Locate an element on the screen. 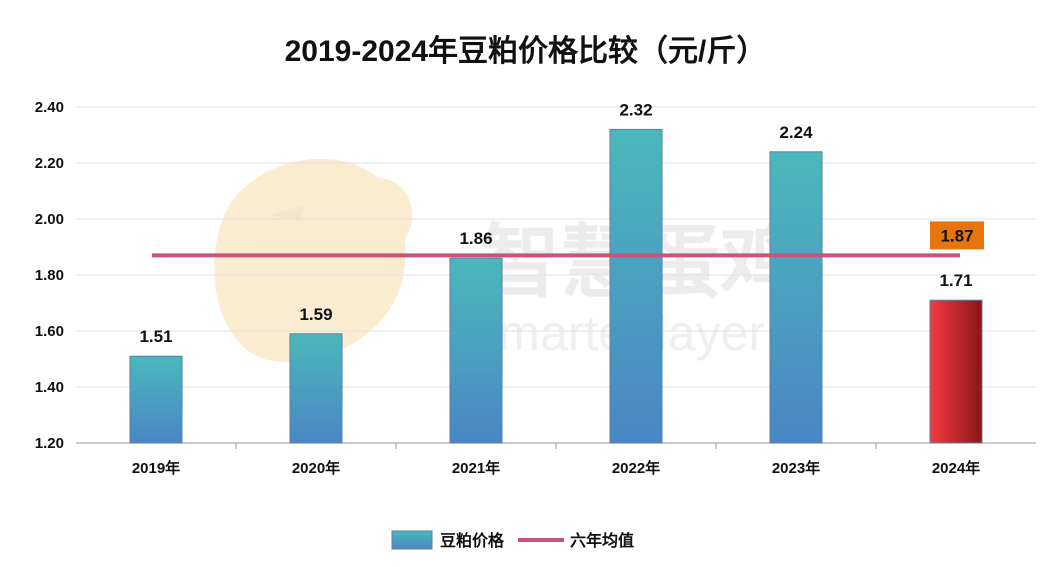 The image size is (1051, 567). data-label: 2.24 is located at coordinates (796, 132).